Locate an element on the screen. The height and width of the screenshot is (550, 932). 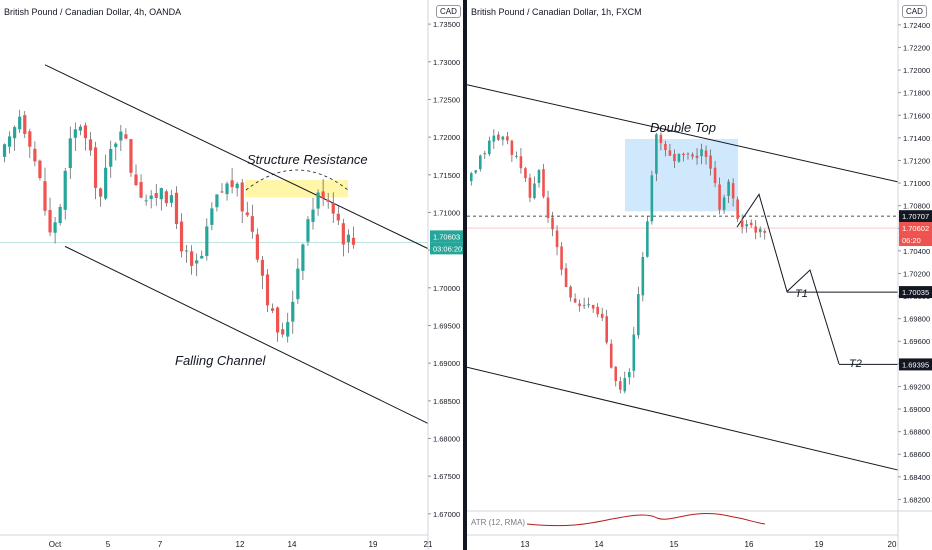
right-currency-badge: CAD is located at coordinates (914, 11).